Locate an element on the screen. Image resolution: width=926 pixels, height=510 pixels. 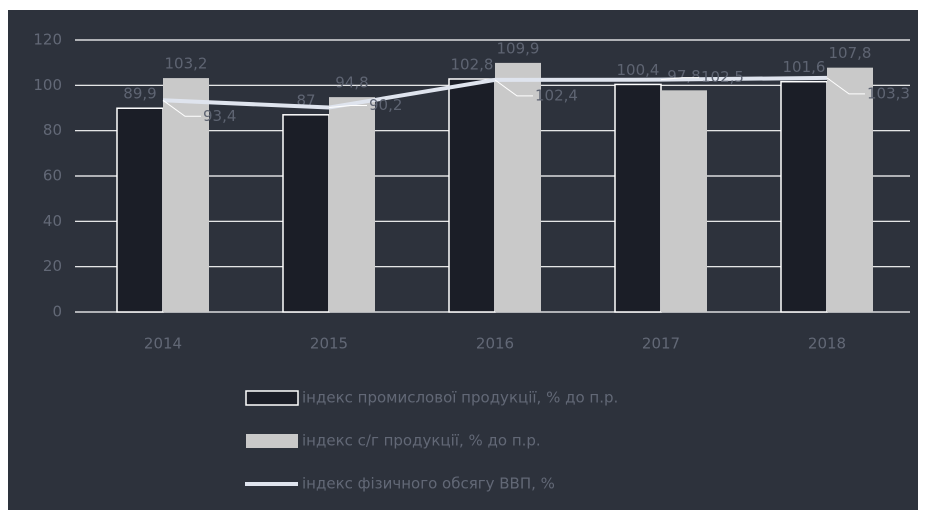
x-tick-label: 2018 is located at coordinates (827, 344).